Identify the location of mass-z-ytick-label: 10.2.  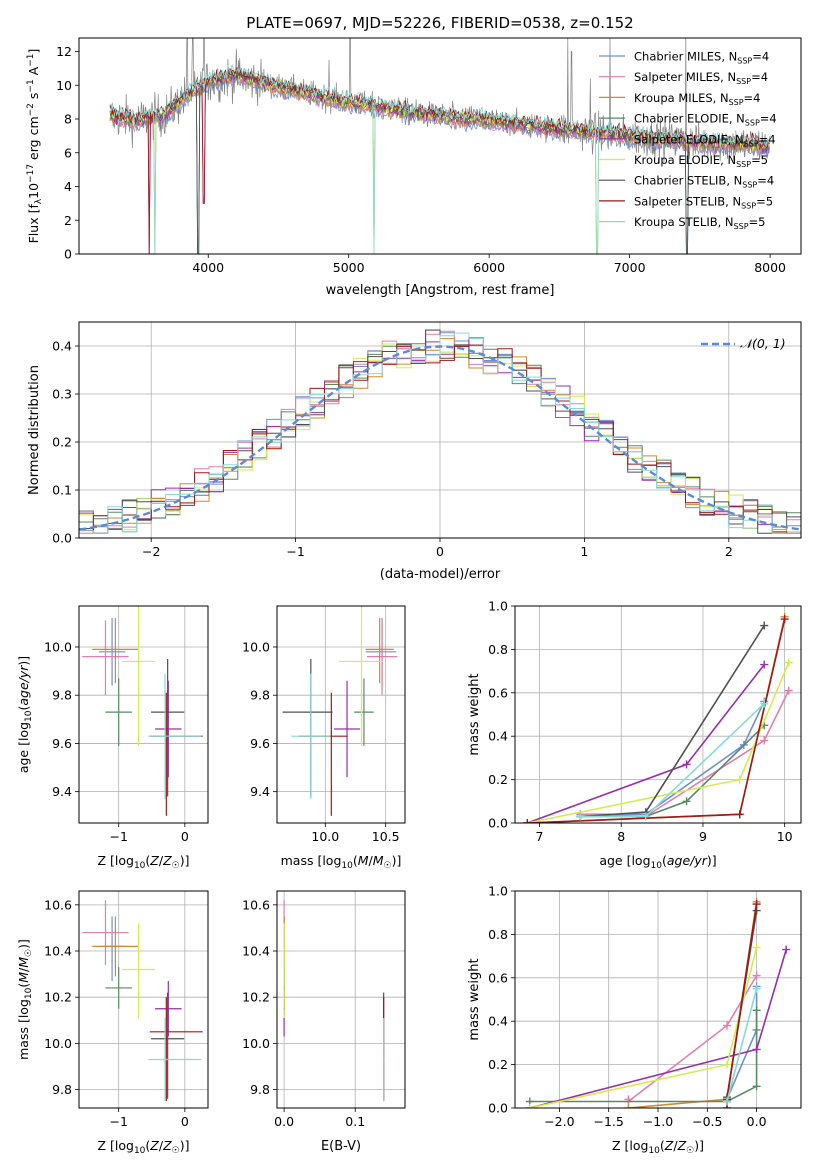
(58, 997).